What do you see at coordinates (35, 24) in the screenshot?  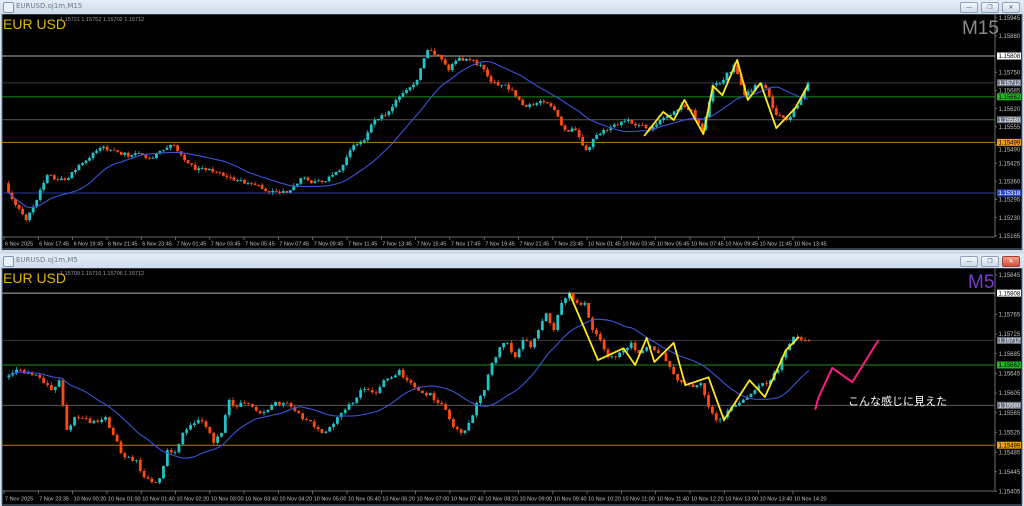 I see `symbol-legend: EUR USD` at bounding box center [35, 24].